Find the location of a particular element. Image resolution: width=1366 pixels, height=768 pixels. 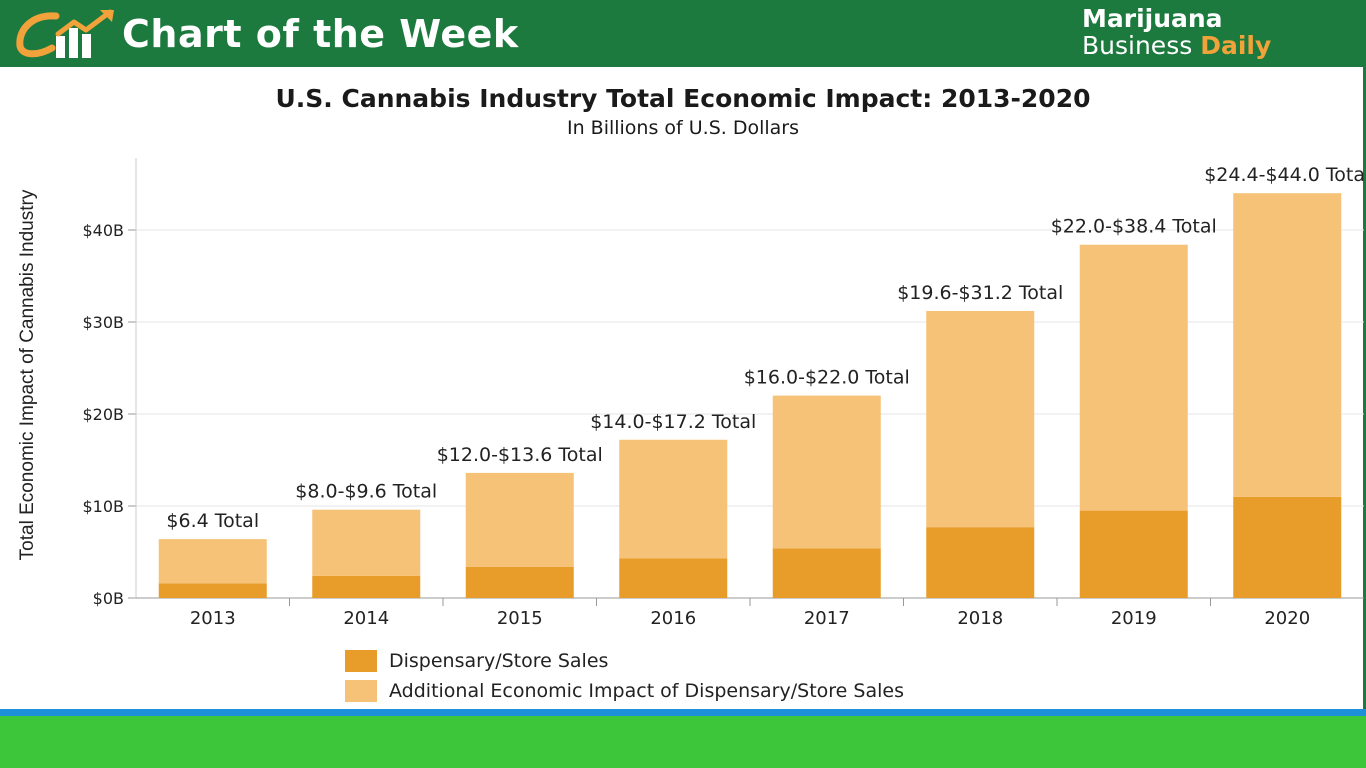

legend-swatch-additional is located at coordinates (361, 691).